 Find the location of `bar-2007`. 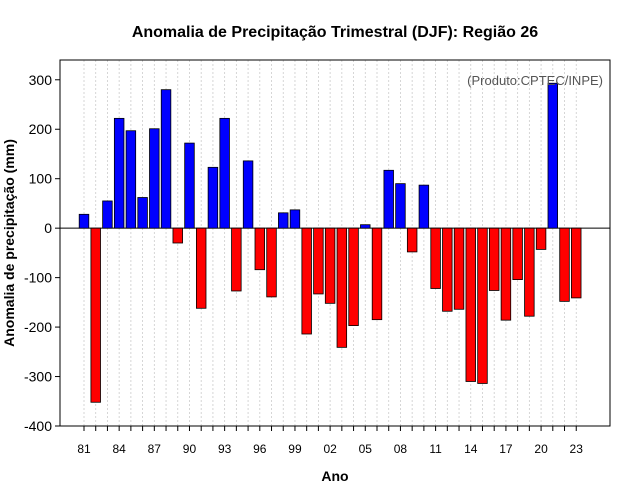

bar-2007 is located at coordinates (388, 199).